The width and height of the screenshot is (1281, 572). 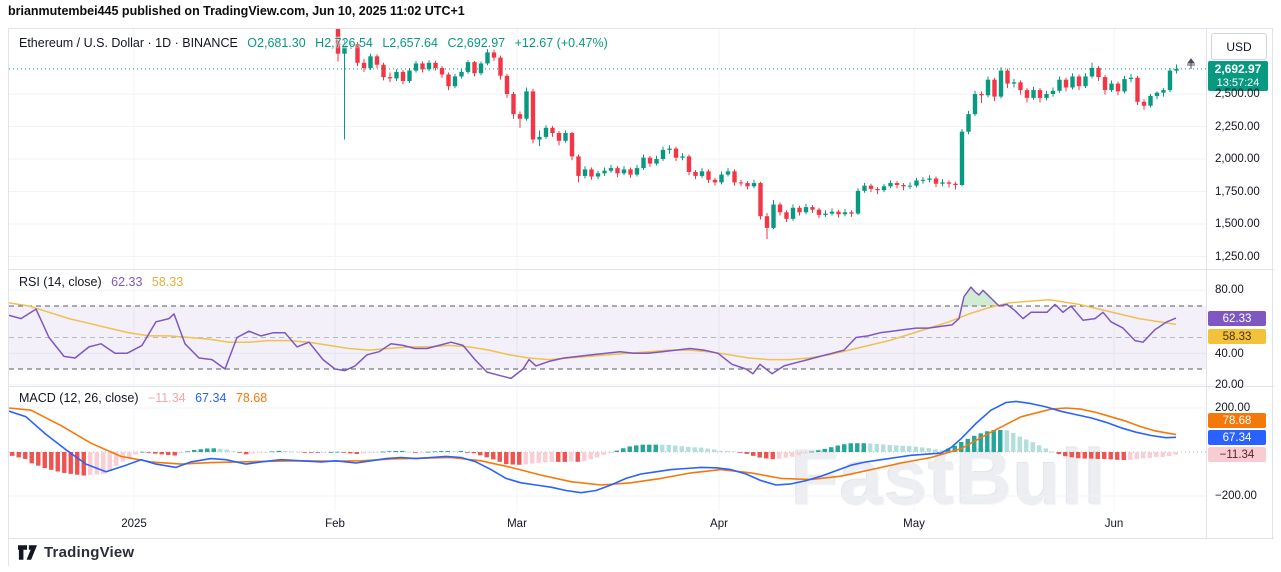 What do you see at coordinates (128, 43) in the screenshot?
I see `symbol-title: Ethereum / U.S. Dollar · 1D · BINANCE` at bounding box center [128, 43].